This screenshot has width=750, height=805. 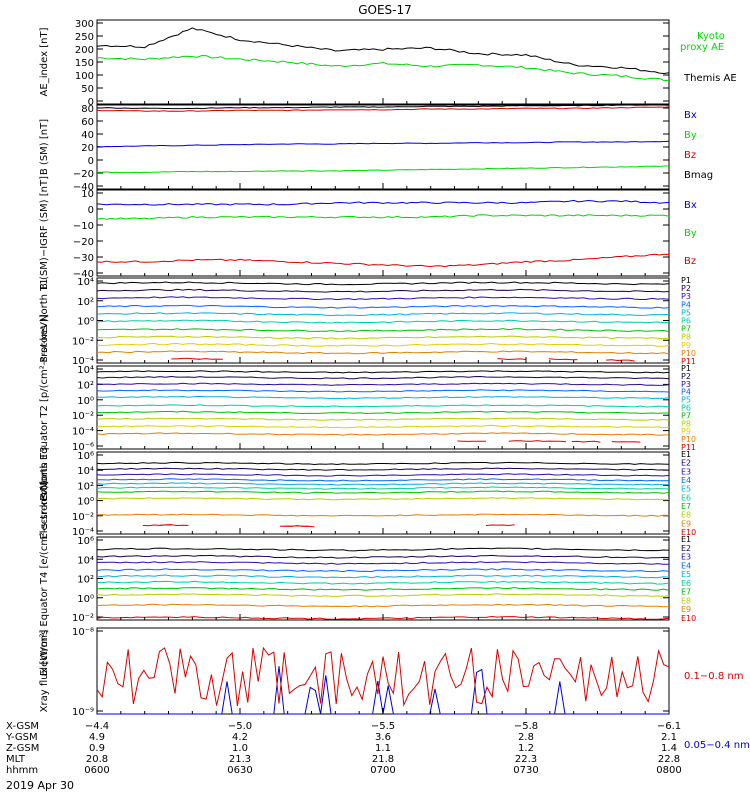 I want to click on channel-label-e2: E2, so click(x=686, y=463).